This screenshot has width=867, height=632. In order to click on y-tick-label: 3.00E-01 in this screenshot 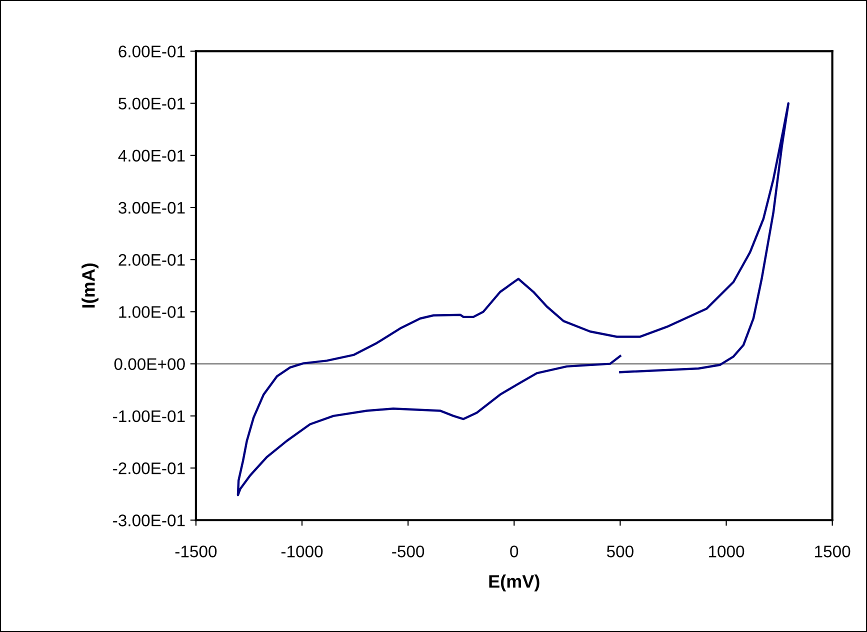, I will do `click(151, 208)`.